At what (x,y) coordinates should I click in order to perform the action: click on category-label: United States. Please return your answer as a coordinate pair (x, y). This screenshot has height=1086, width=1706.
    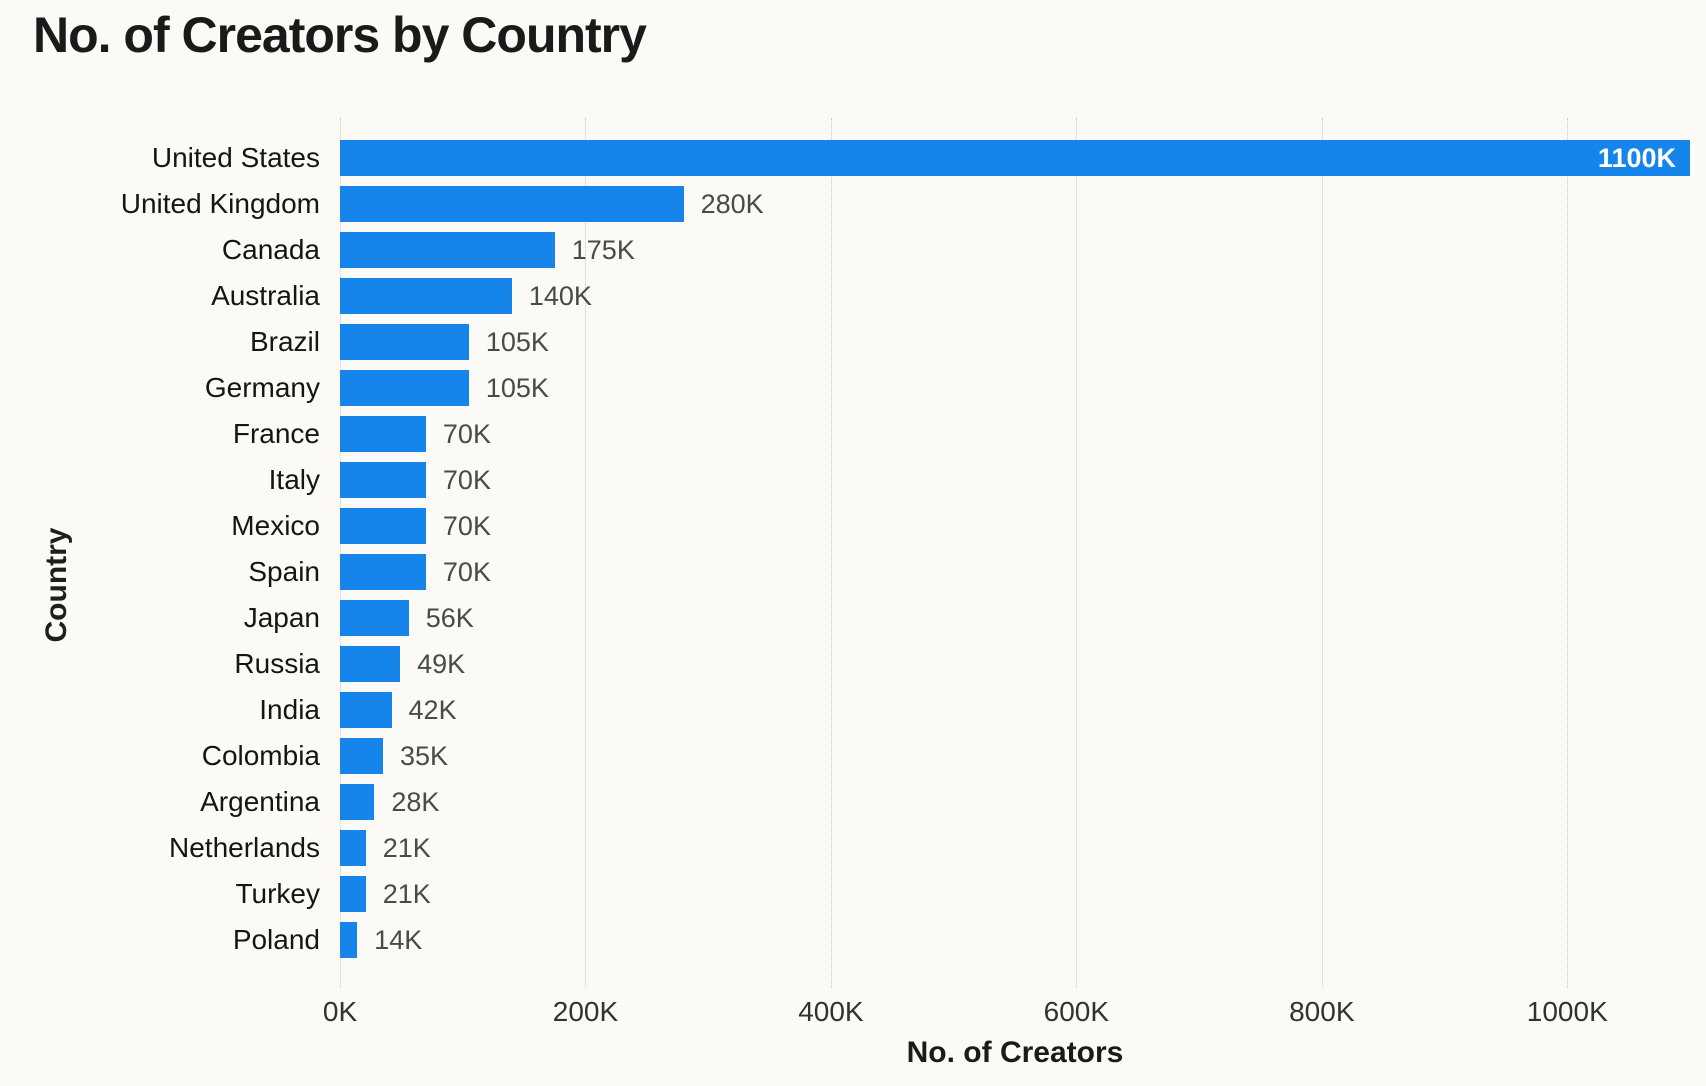
    Looking at the image, I should click on (235, 157).